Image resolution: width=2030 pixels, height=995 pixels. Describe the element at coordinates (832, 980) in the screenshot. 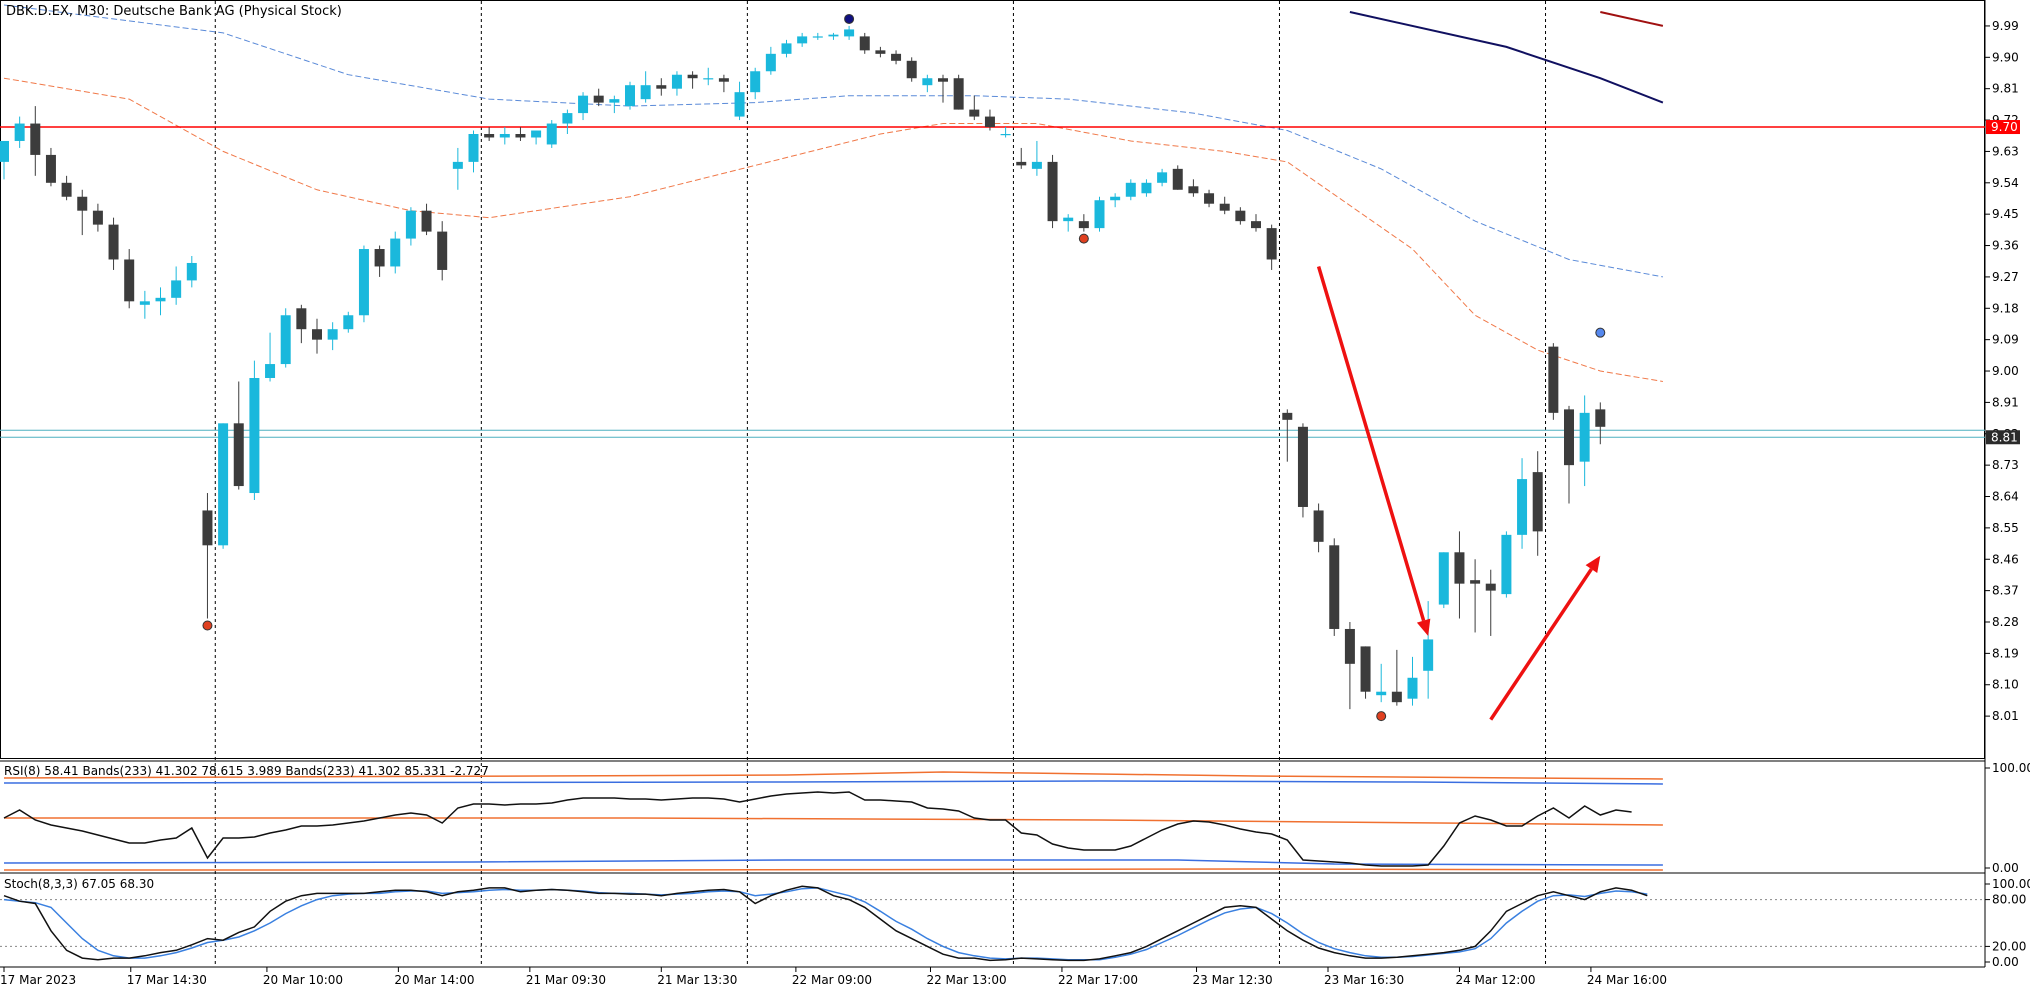

I see `time-tick-label: 22 Mar 09:00` at that location.